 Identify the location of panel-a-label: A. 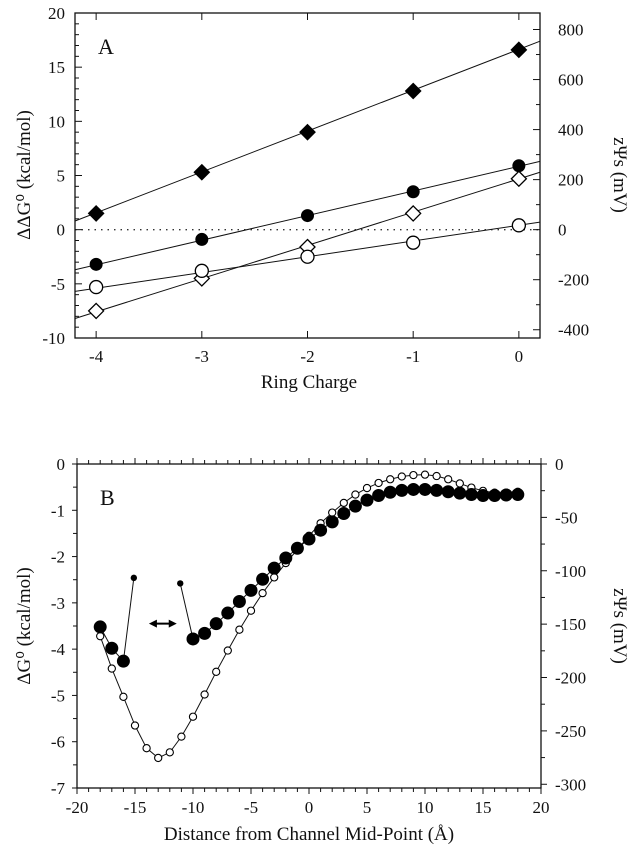
(106, 46).